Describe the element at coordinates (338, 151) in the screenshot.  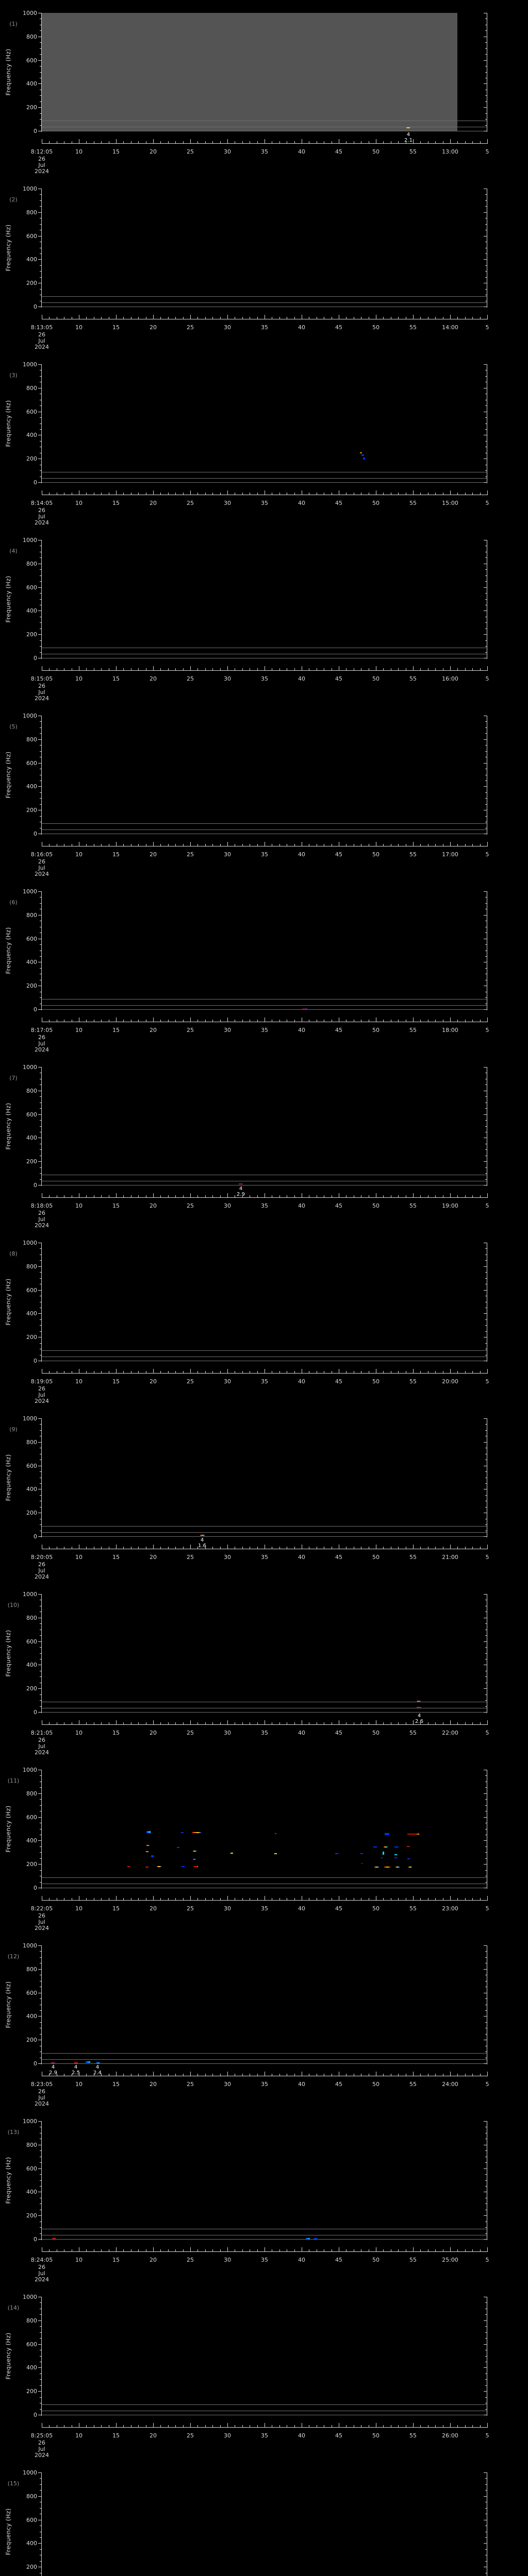
I see `x-seconds-label: 45` at that location.